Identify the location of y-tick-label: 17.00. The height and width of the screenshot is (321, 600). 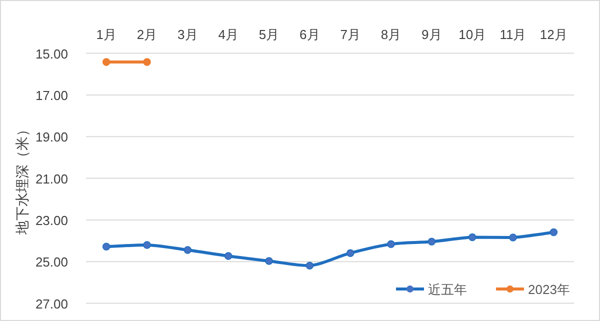
(51, 95).